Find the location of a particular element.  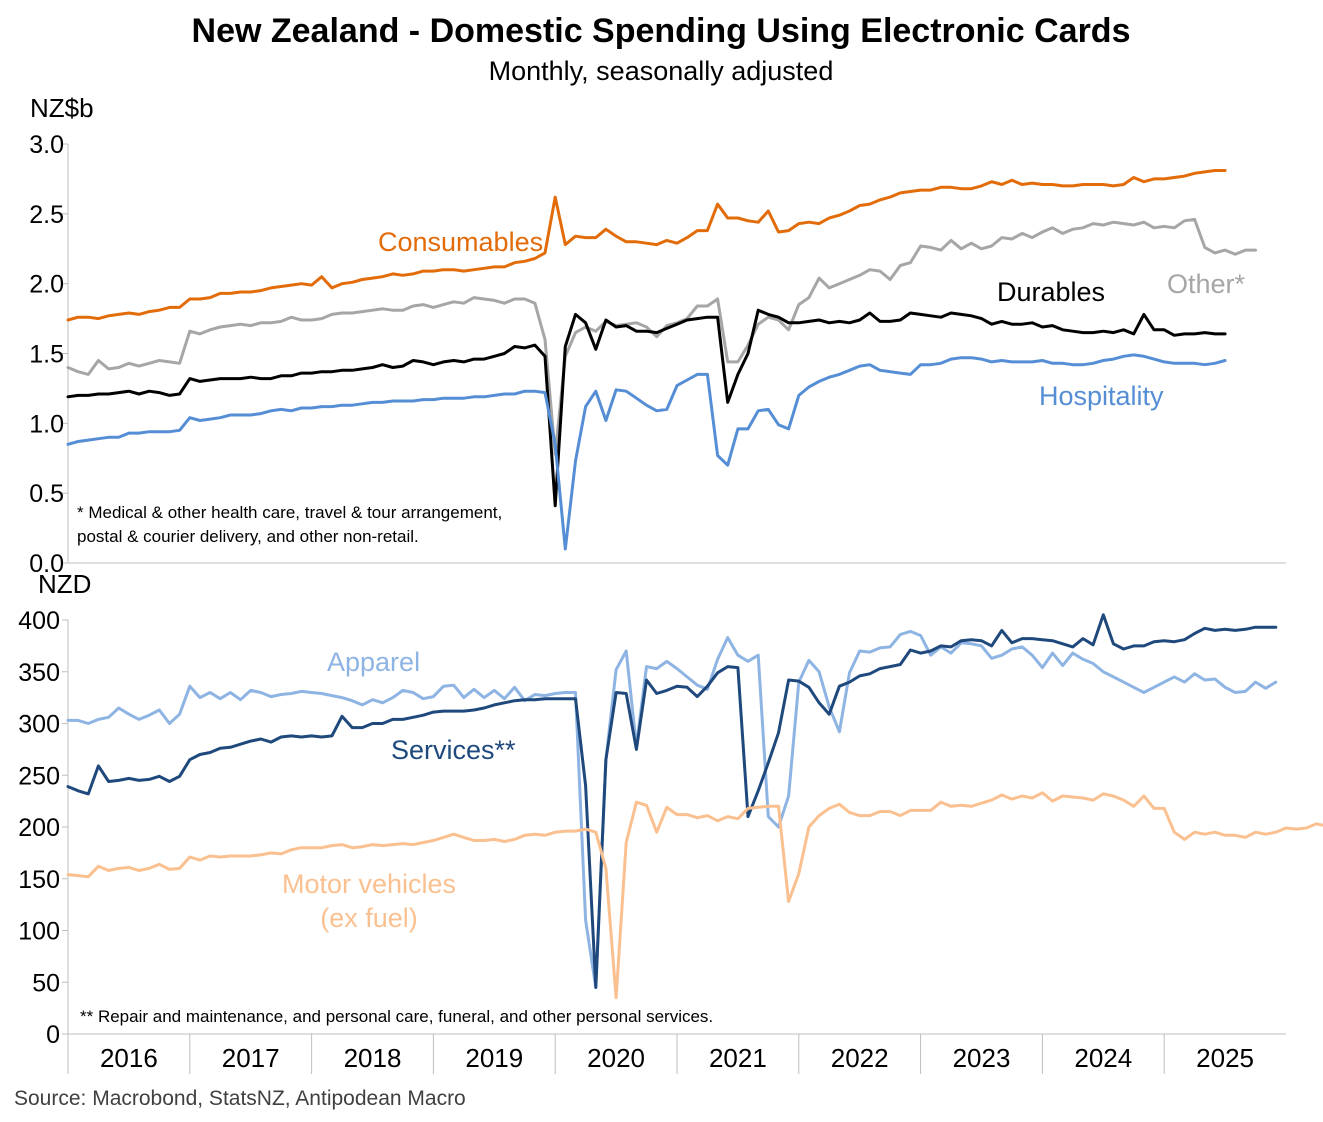

bottom-unit-label: NZD is located at coordinates (64, 584).